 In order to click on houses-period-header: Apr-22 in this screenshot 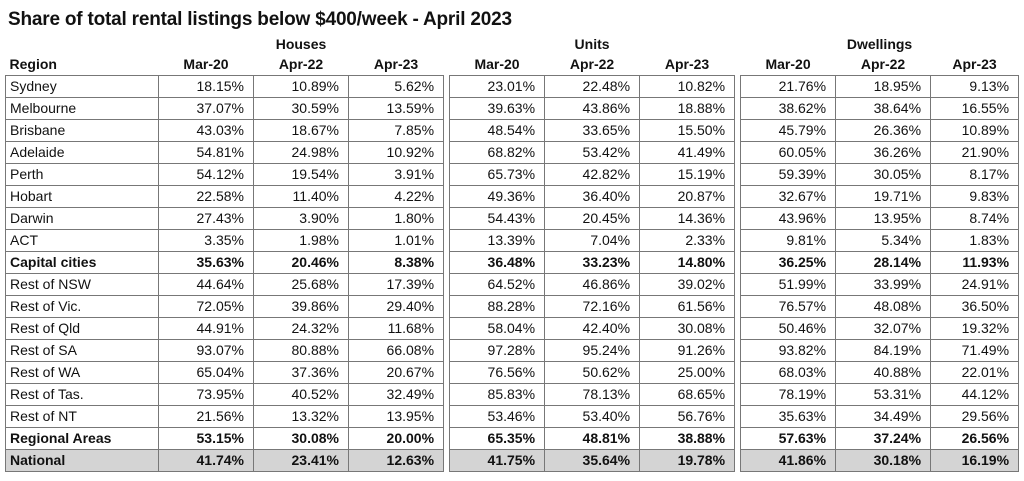, I will do `click(301, 64)`.